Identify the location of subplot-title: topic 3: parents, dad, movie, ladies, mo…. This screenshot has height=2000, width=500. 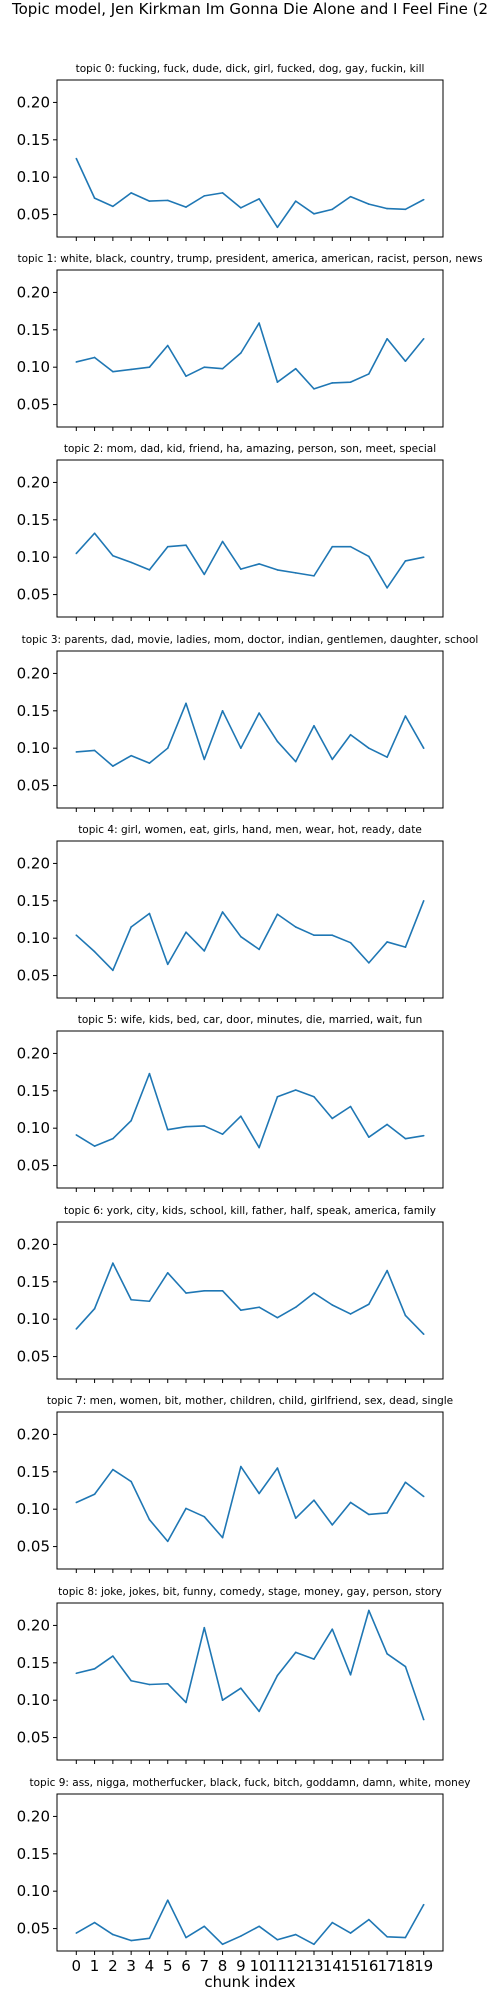
(250, 640).